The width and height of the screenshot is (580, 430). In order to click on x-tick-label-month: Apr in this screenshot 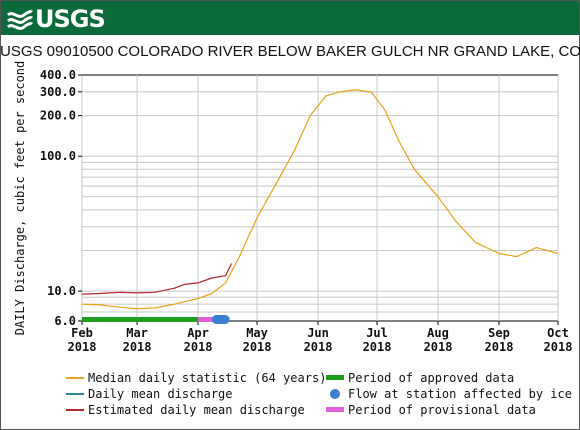, I will do `click(198, 333)`.